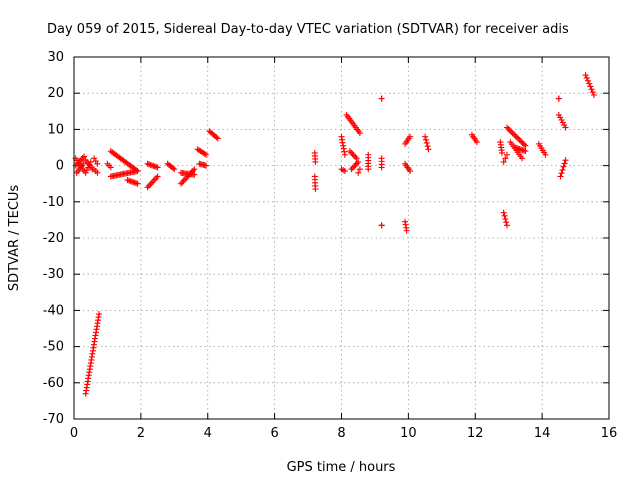  Describe the element at coordinates (53, 347) in the screenshot. I see `y-tick-label: -50` at that location.